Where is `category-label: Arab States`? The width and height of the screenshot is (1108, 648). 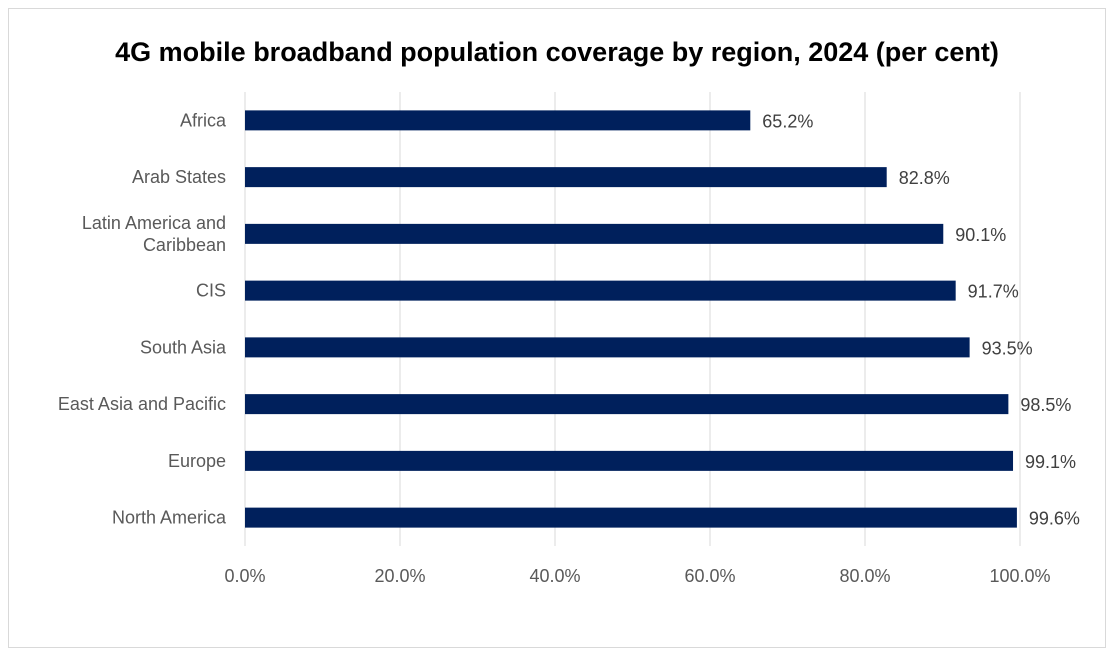
category-label: Arab States is located at coordinates (179, 177).